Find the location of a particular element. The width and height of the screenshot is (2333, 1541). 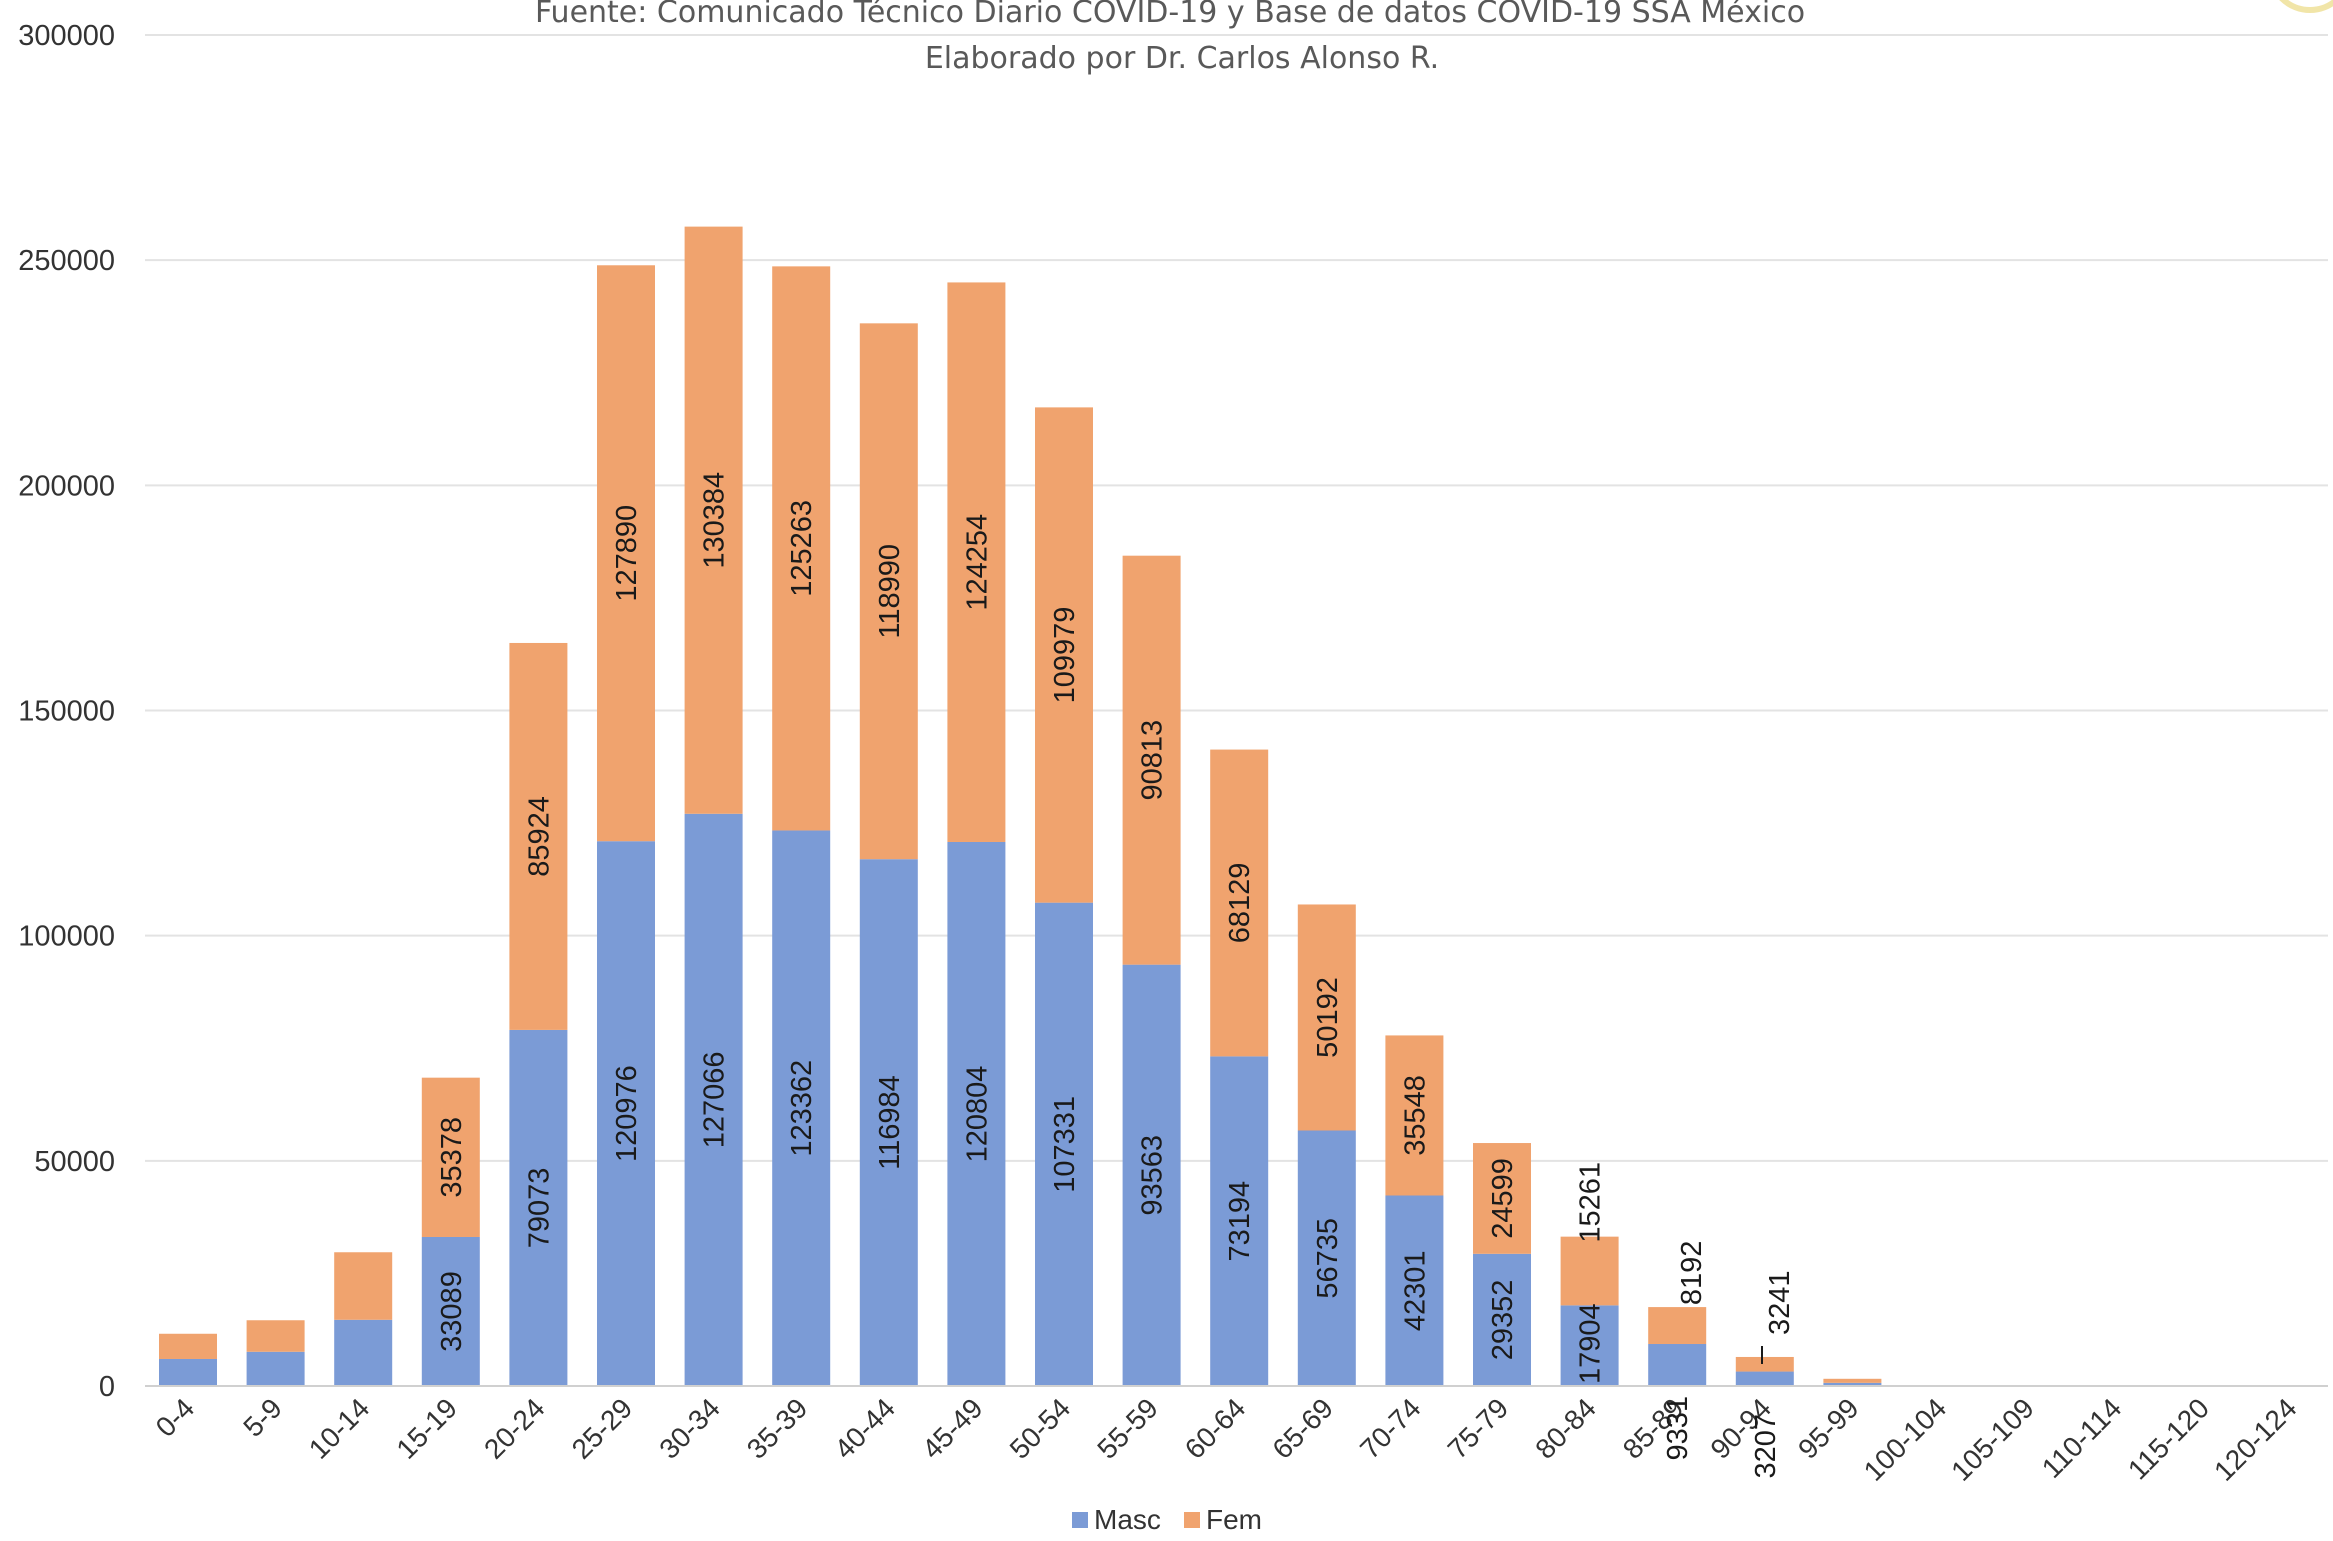

x-tick-label: 10-14 is located at coordinates (339, 1428).